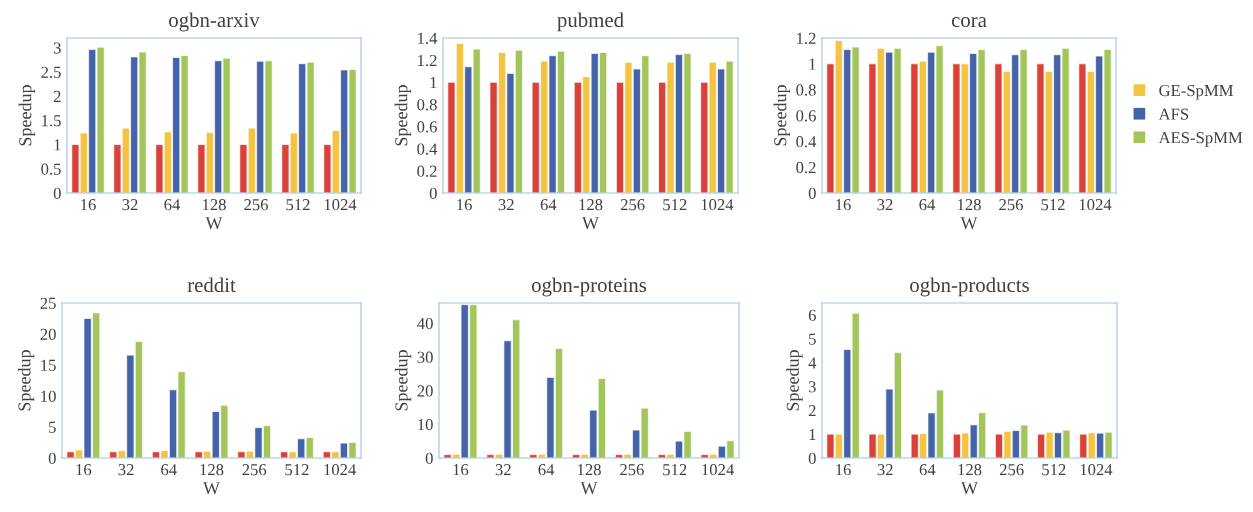 The image size is (1253, 512). Describe the element at coordinates (214, 22) in the screenshot. I see `chart-title: ogbn-arxiv` at that location.